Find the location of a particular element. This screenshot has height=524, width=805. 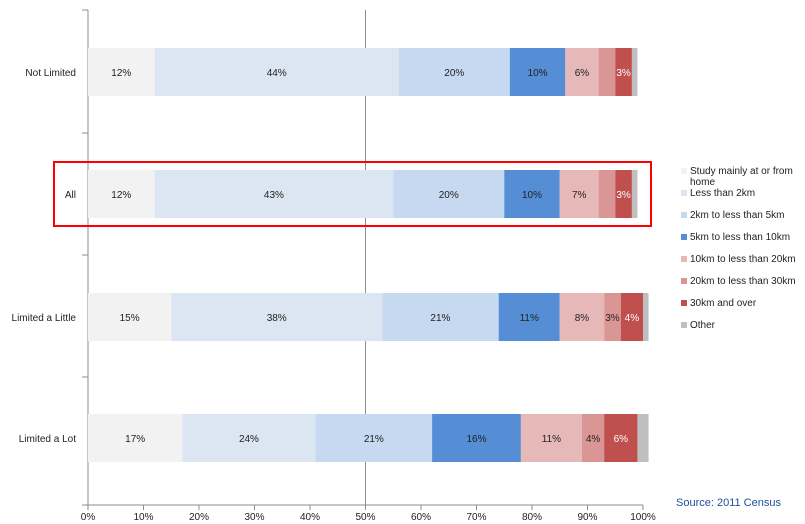

x-tick-label: 100% is located at coordinates (643, 517).